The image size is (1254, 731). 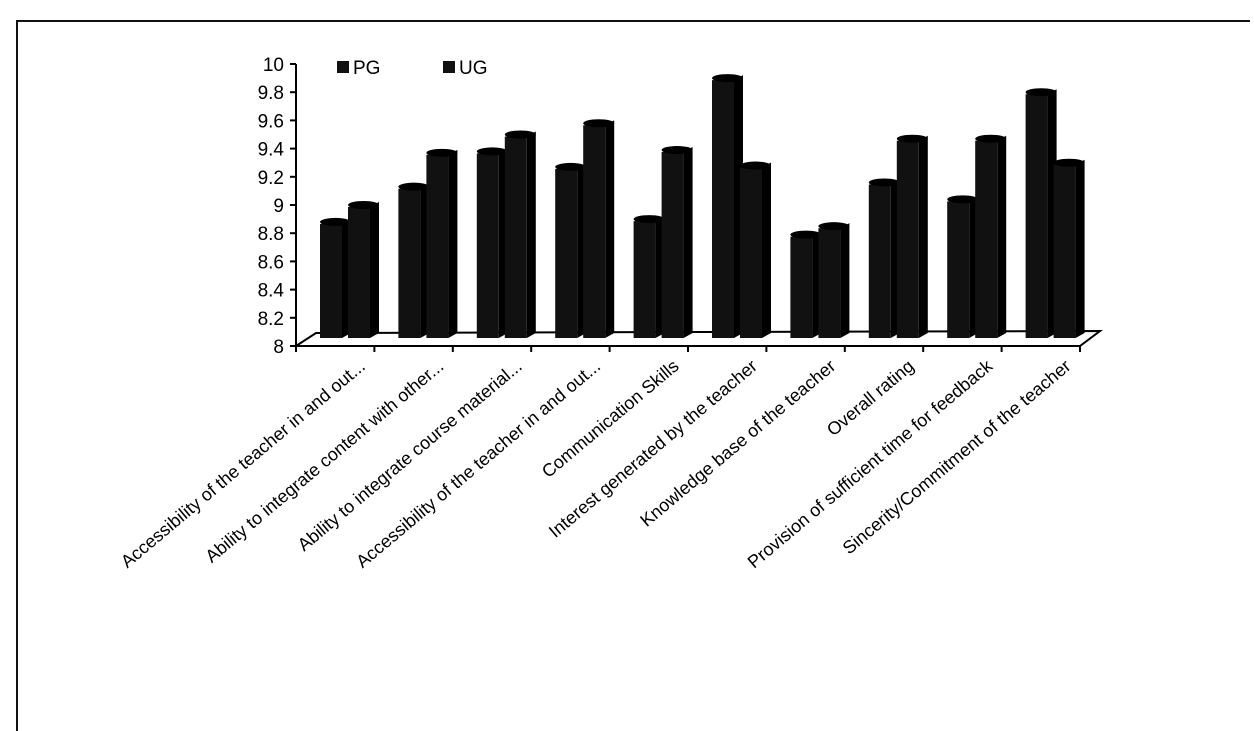 What do you see at coordinates (271, 121) in the screenshot?
I see `y-tick-label: 9.6` at bounding box center [271, 121].